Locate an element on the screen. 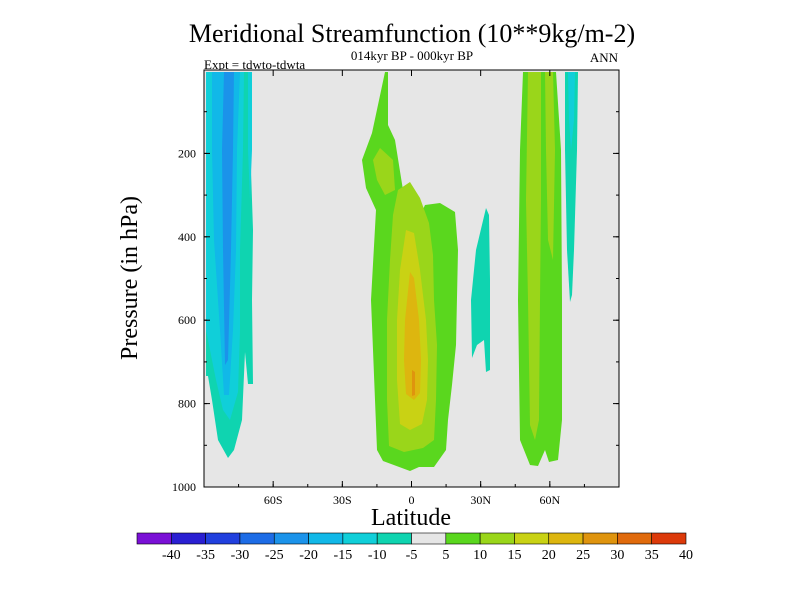 This screenshot has height=600, width=800. colorbar-label: 40 is located at coordinates (686, 555).